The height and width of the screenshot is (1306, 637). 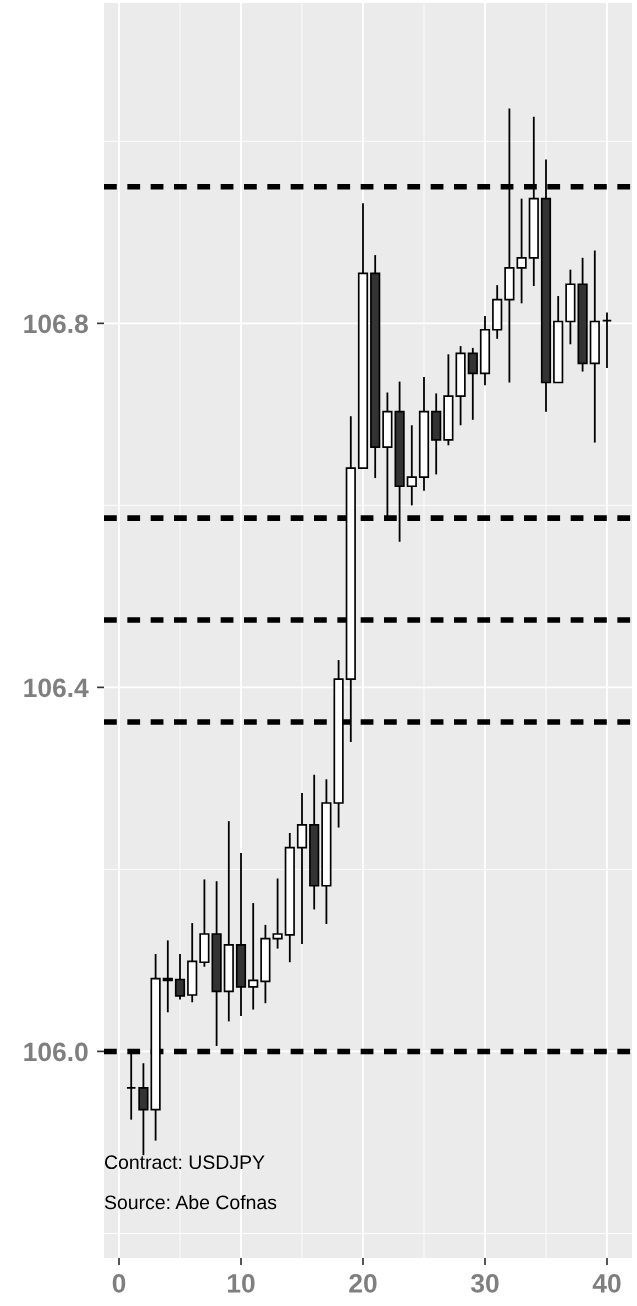 I want to click on annotation: Source: Abe Cofnas, so click(x=190, y=1202).